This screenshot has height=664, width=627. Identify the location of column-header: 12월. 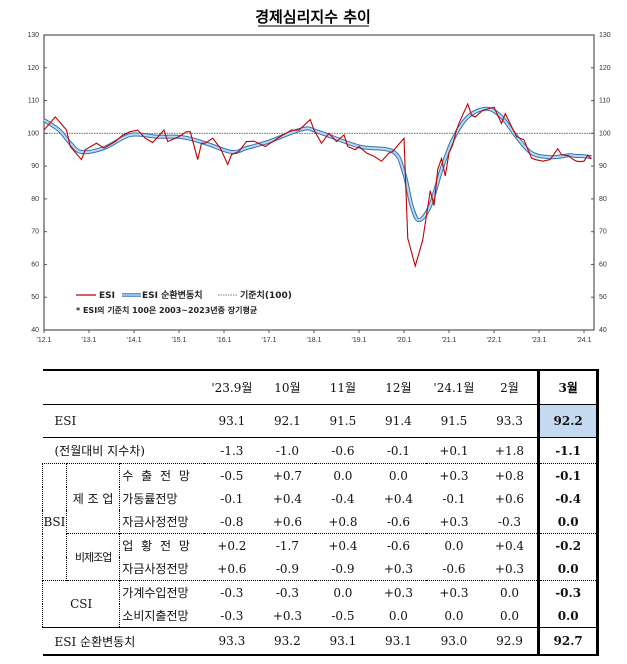
(398, 387).